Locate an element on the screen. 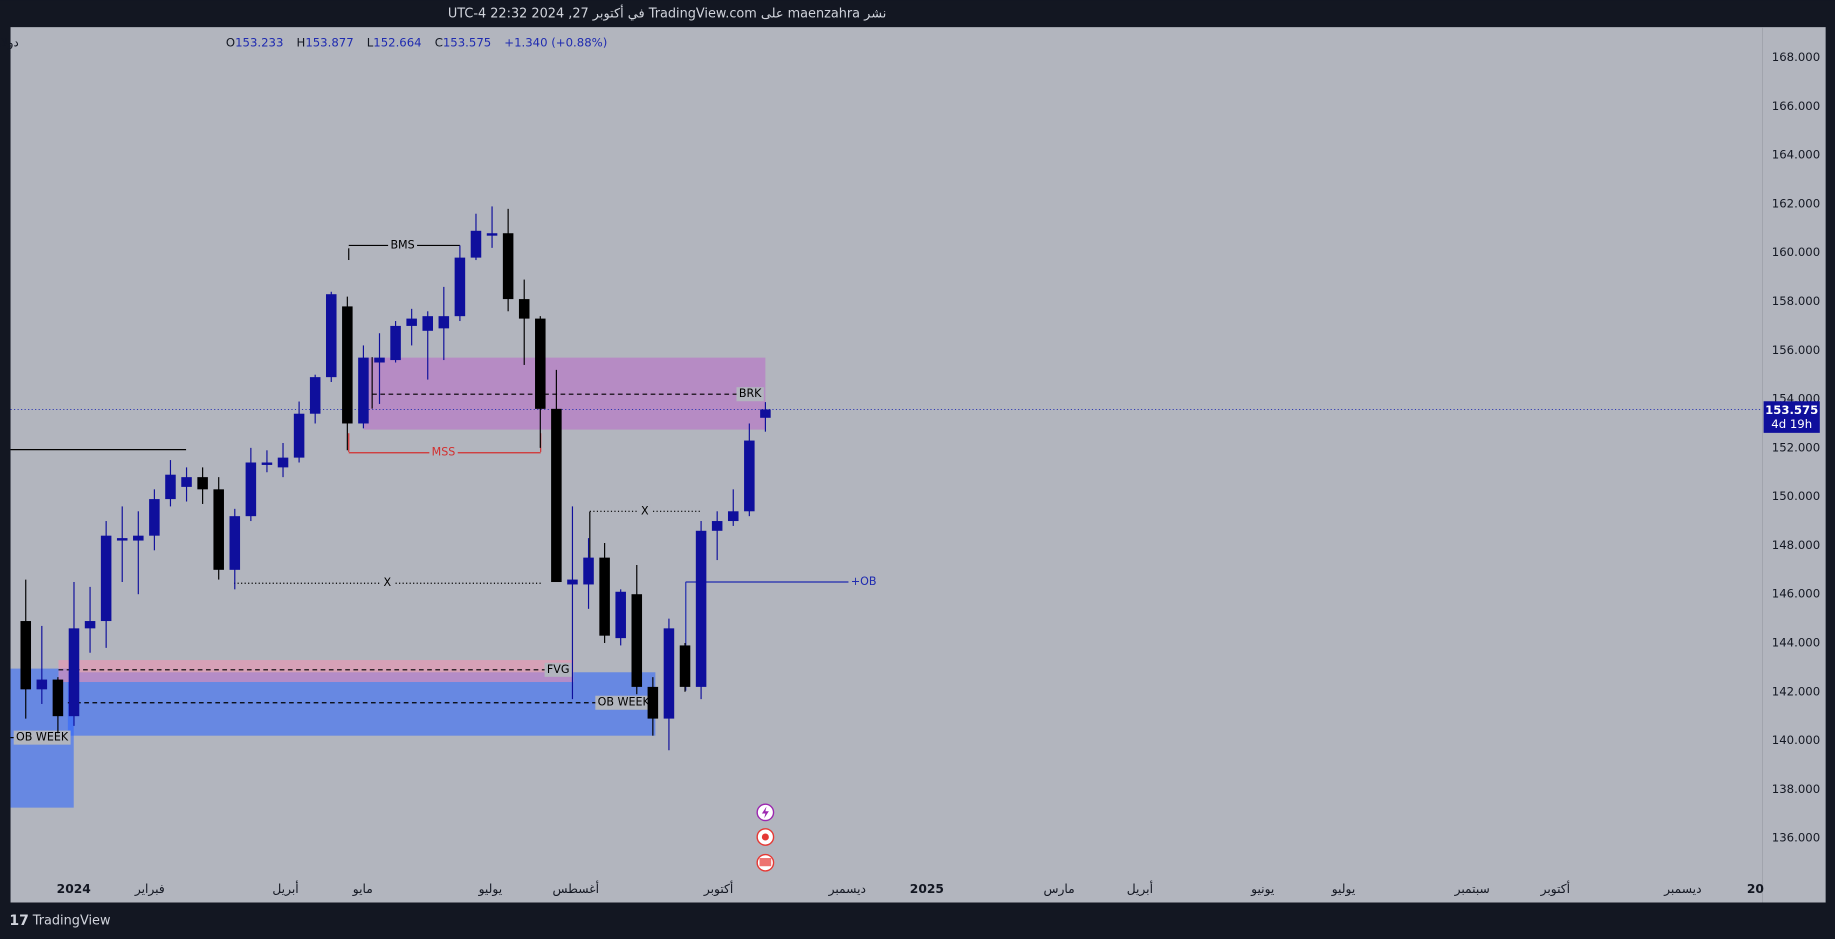 Image resolution: width=1835 pixels, height=939 pixels. x-tick-label: فبراير is located at coordinates (149, 889).